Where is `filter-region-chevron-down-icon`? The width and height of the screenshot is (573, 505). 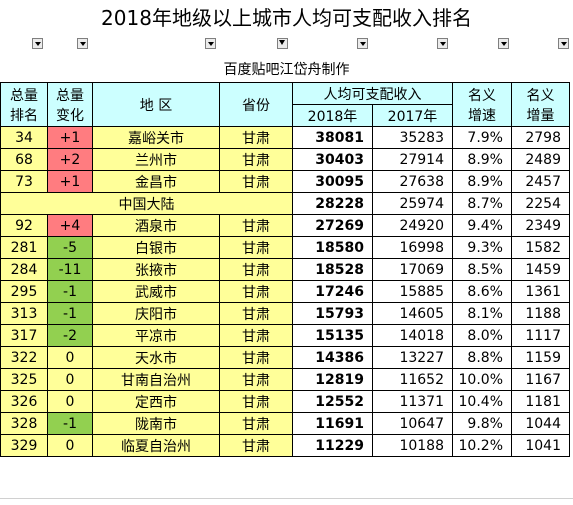 filter-region-chevron-down-icon is located at coordinates (210, 43).